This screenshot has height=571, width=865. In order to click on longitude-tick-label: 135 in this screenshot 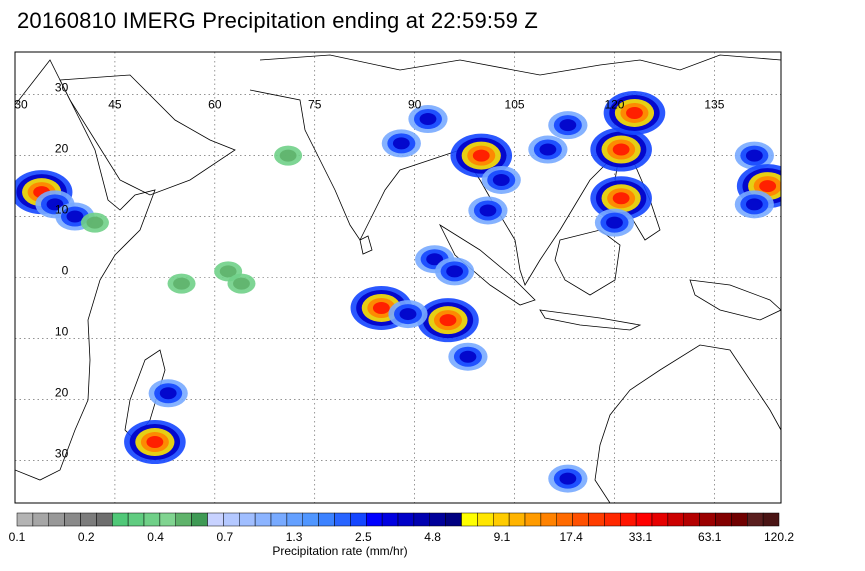, I will do `click(714, 105)`.